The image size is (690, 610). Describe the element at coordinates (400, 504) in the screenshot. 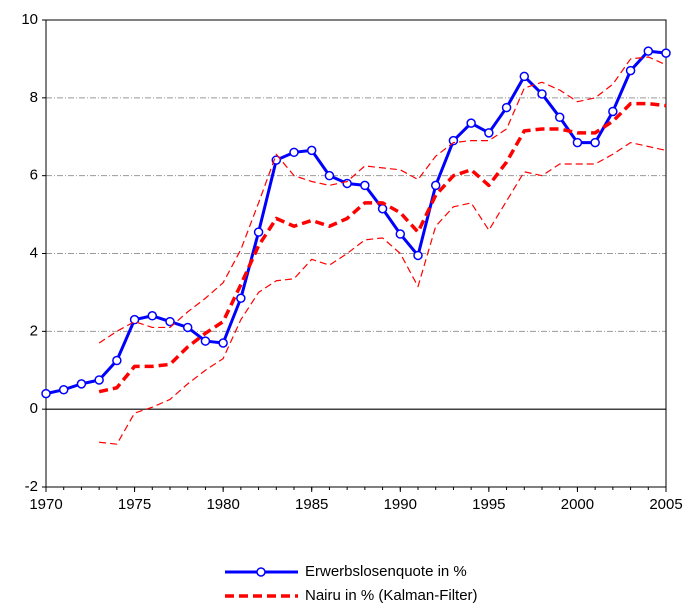

I see `x-tick-label: 1990` at that location.